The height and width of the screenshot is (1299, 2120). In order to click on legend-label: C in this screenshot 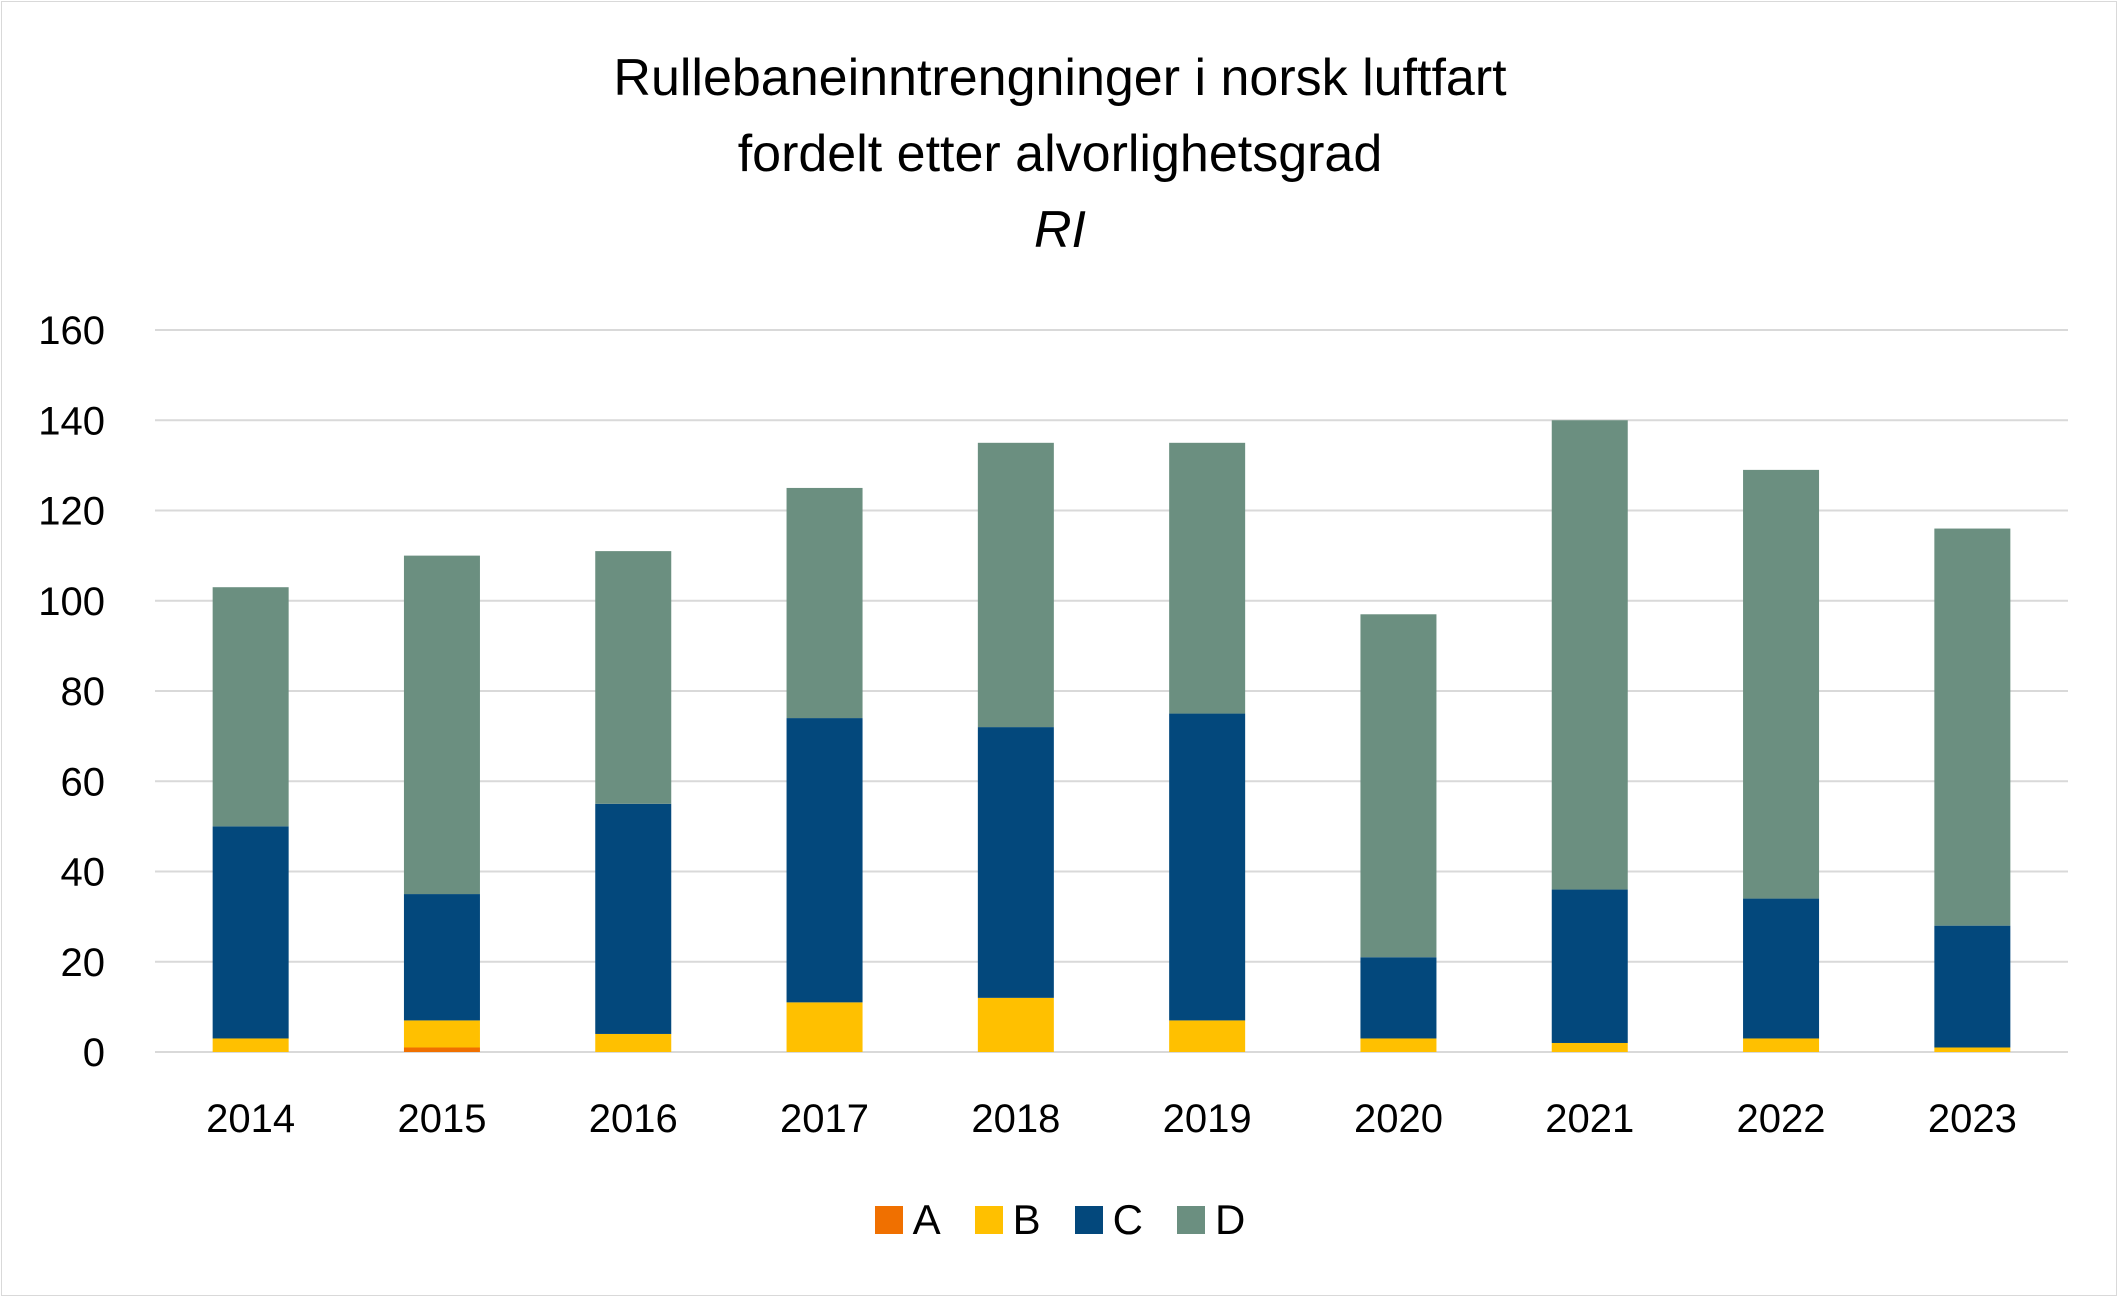, I will do `click(1128, 1219)`.